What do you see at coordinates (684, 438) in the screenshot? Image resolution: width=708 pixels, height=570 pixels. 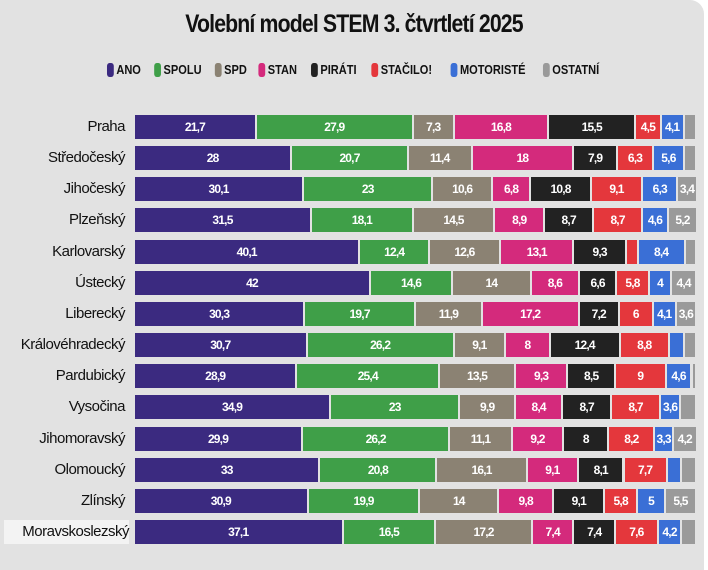 I see `bar-segment-ostatní: 4,2` at bounding box center [684, 438].